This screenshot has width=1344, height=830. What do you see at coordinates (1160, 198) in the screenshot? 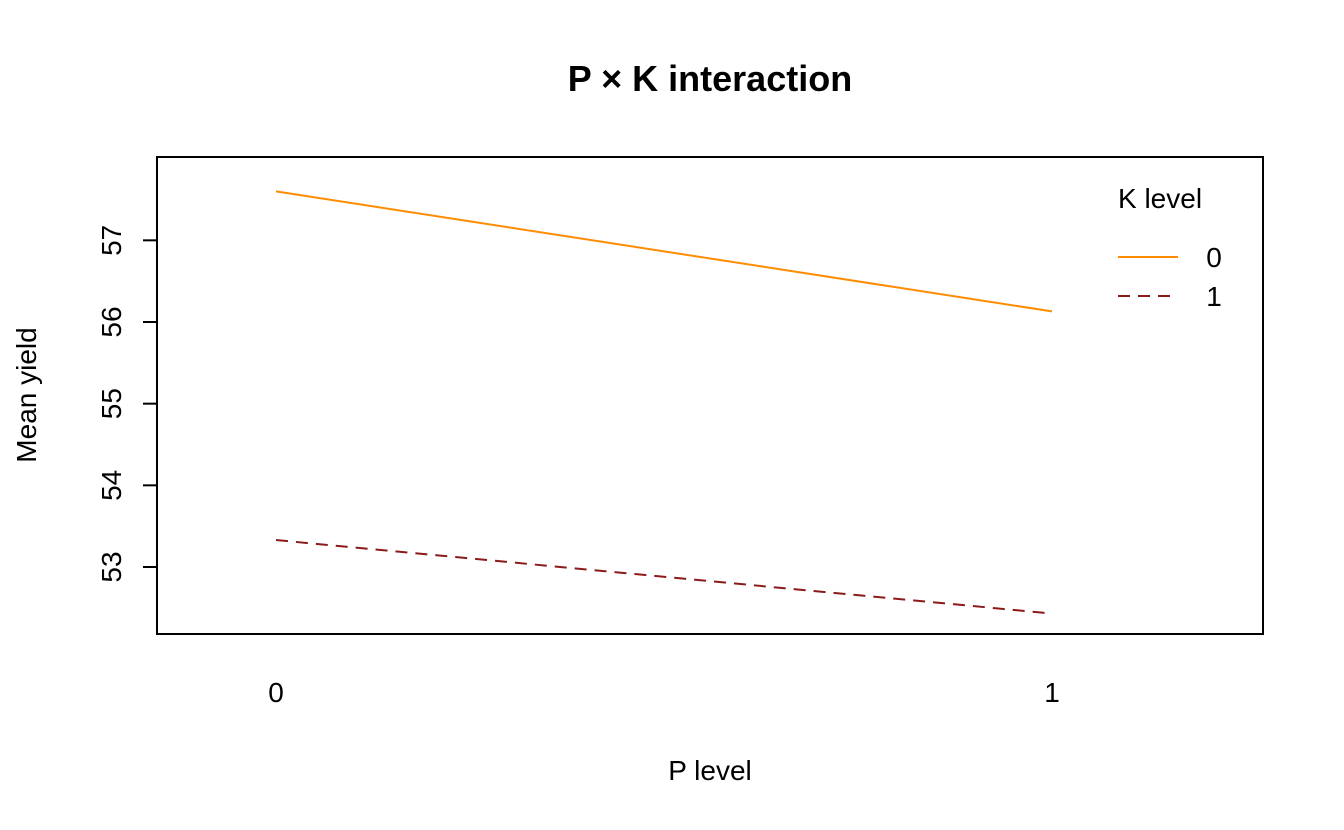
I see `legend-title: K level` at bounding box center [1160, 198].